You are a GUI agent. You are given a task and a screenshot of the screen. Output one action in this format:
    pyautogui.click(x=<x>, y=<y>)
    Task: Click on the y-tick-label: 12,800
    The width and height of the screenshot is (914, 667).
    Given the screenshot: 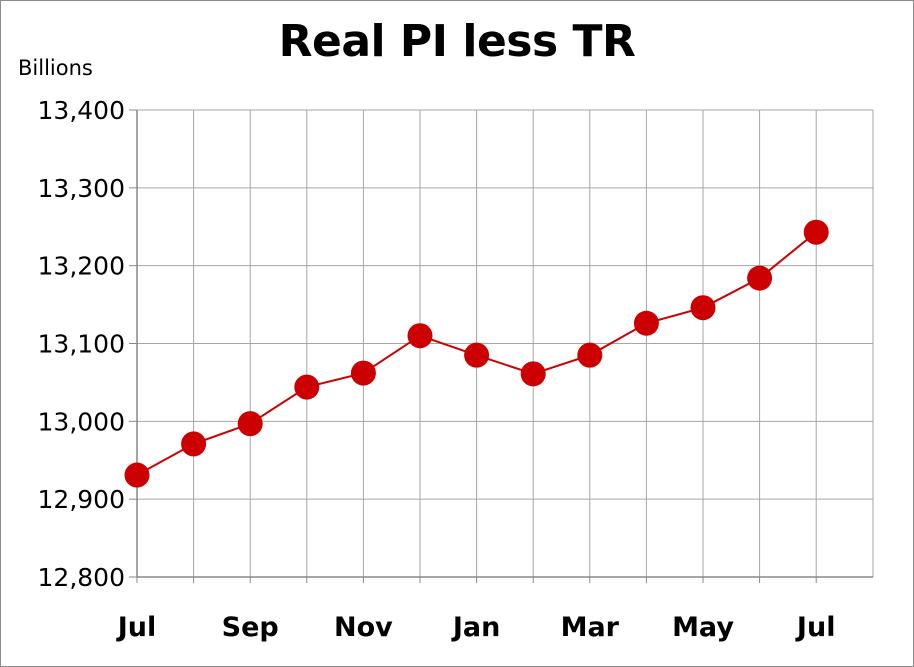 What is the action you would take?
    pyautogui.click(x=81, y=577)
    